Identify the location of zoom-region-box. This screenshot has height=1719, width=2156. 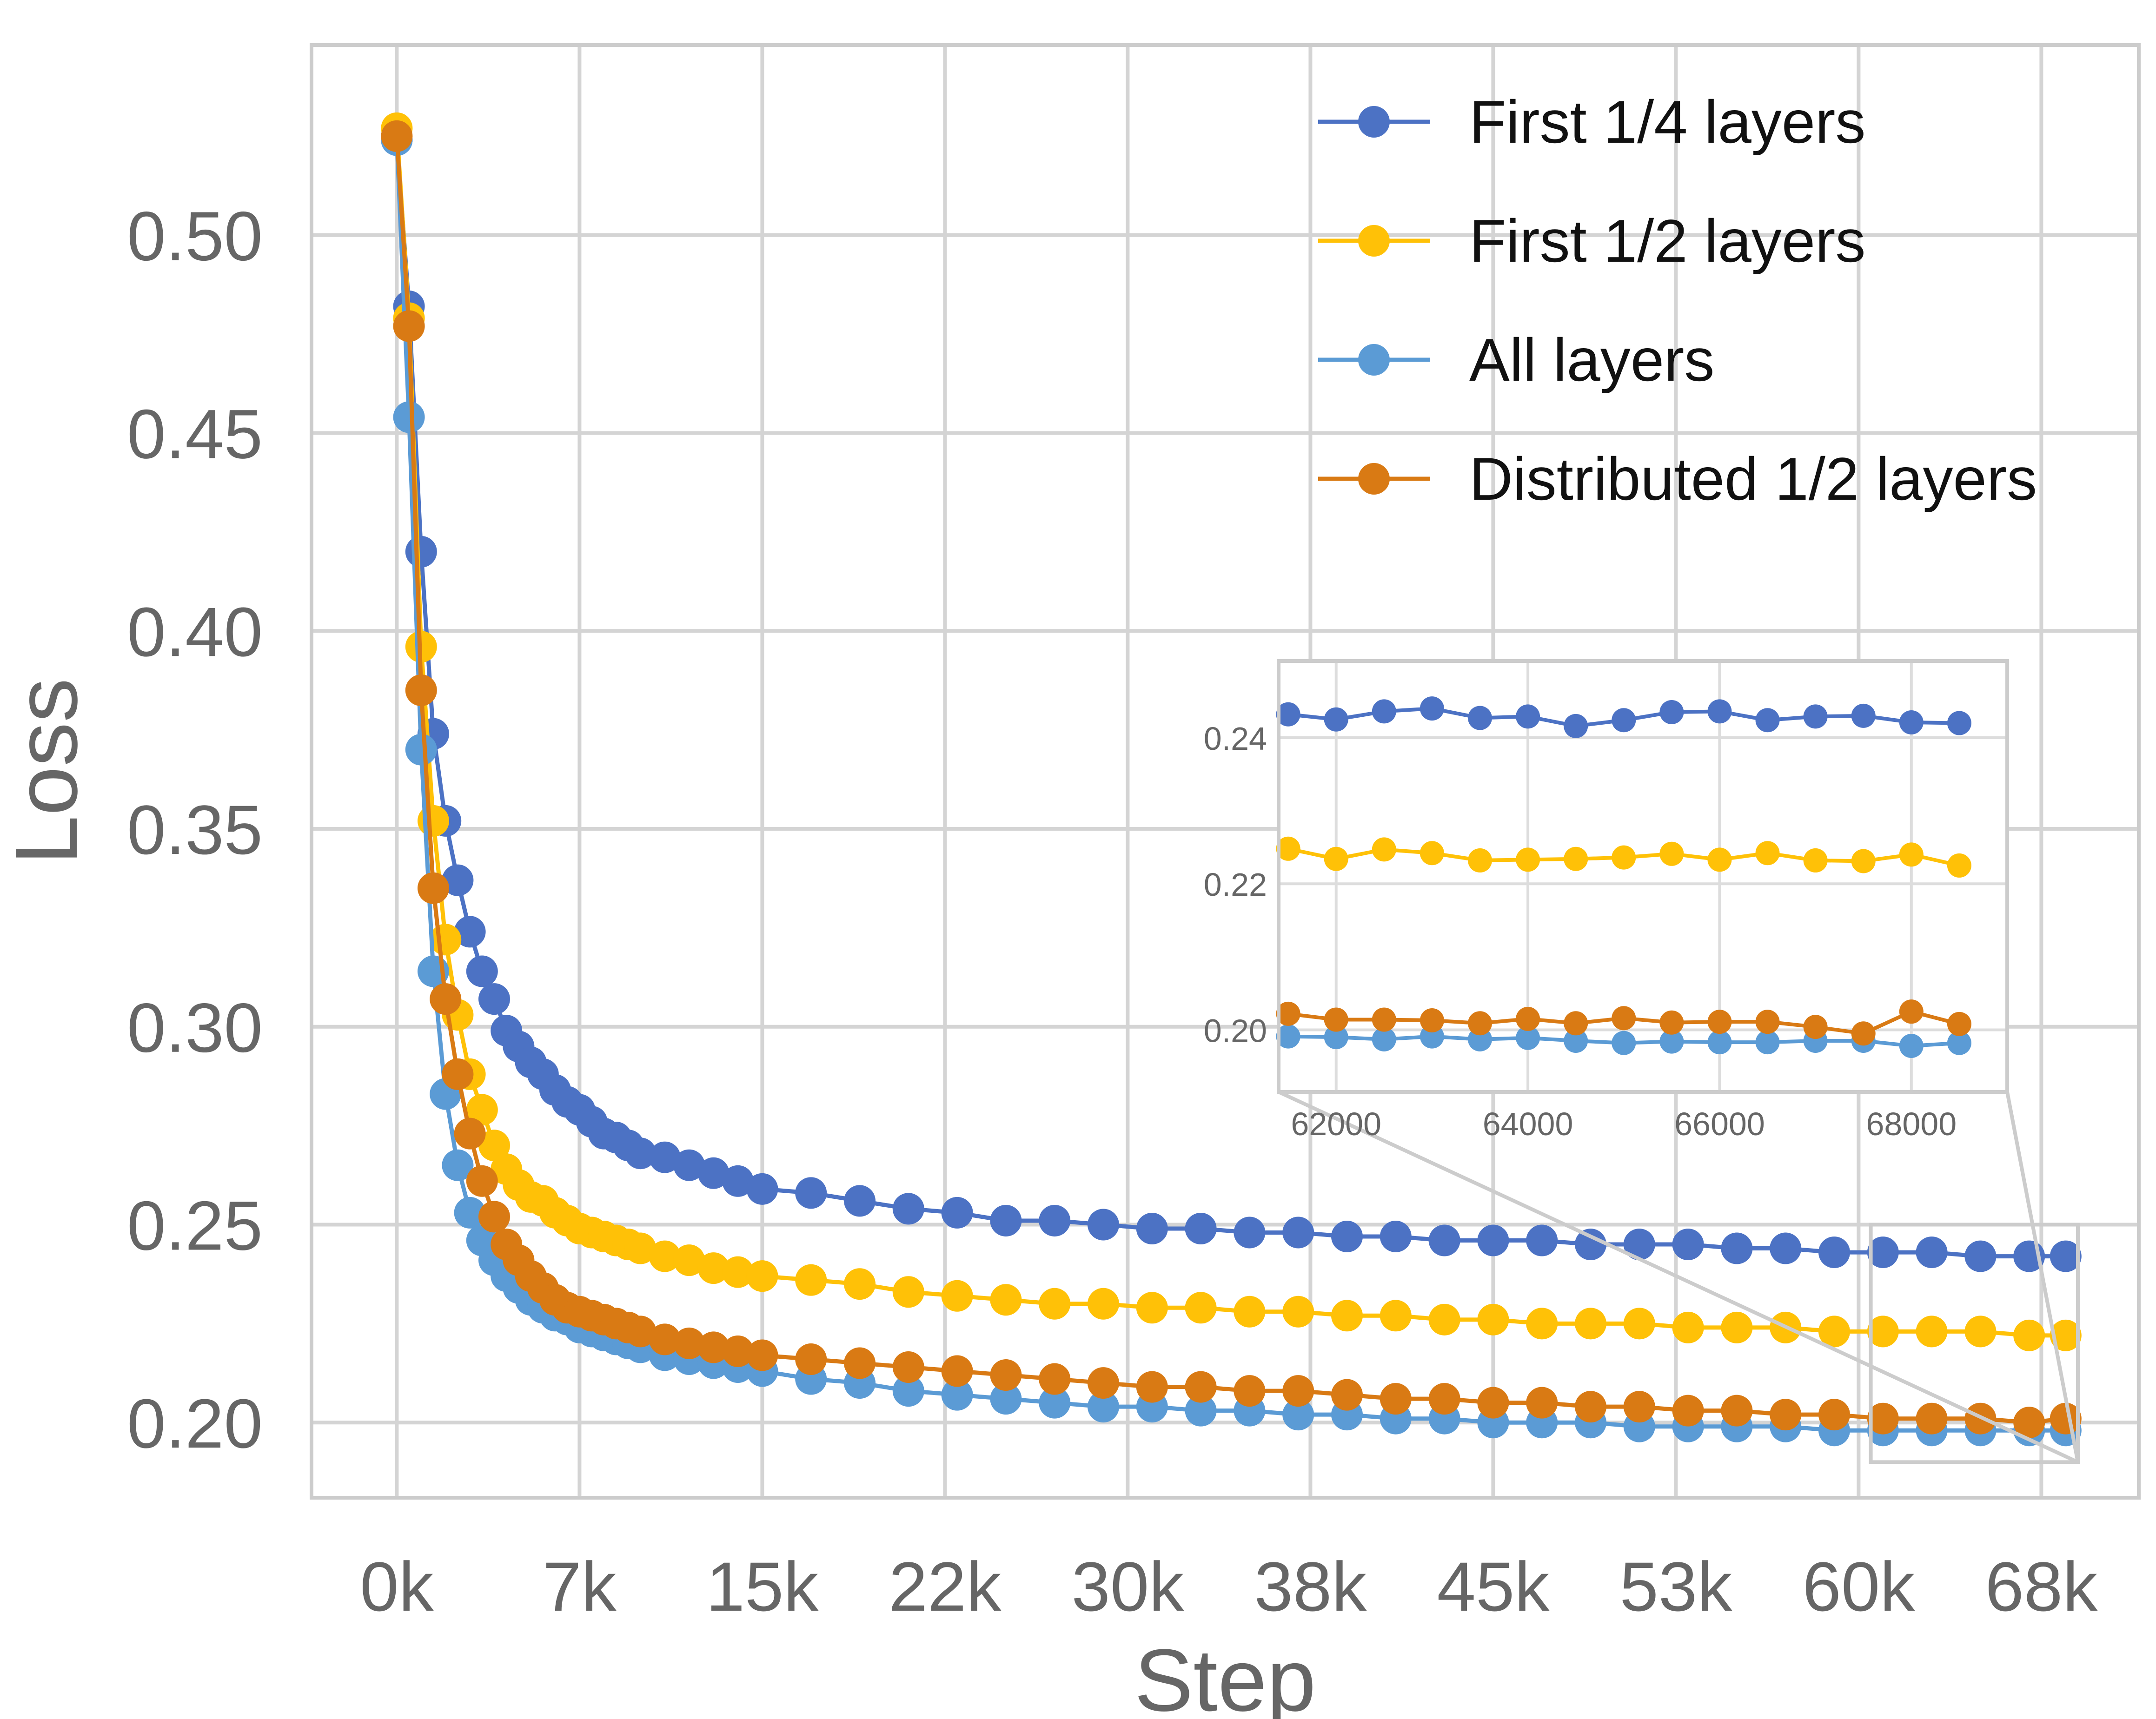
(1974, 1343).